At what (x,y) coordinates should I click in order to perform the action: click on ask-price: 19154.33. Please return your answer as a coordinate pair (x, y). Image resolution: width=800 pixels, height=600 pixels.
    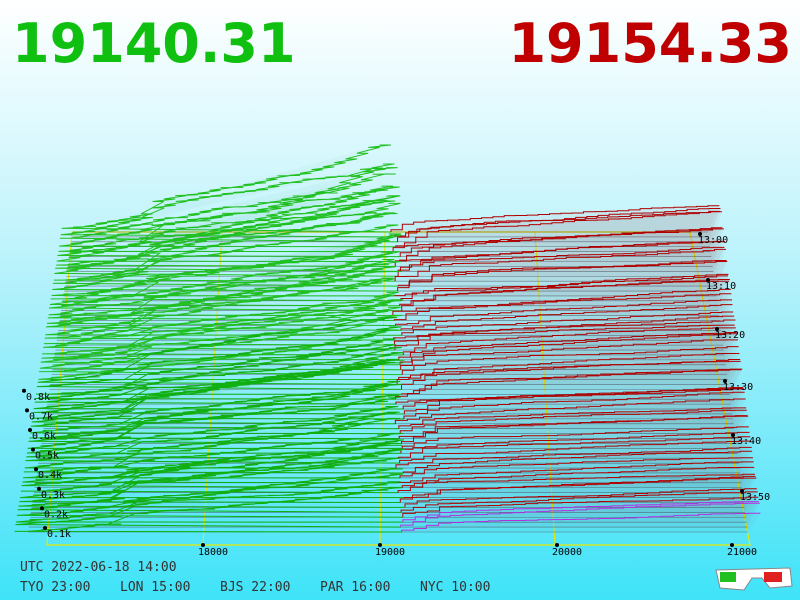
    Looking at the image, I should click on (650, 43).